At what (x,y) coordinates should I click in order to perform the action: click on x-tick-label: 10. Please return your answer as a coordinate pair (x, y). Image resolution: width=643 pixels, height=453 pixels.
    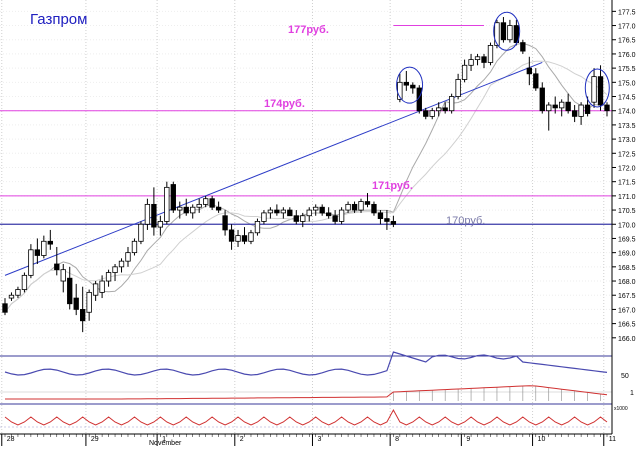
    Looking at the image, I should click on (542, 439).